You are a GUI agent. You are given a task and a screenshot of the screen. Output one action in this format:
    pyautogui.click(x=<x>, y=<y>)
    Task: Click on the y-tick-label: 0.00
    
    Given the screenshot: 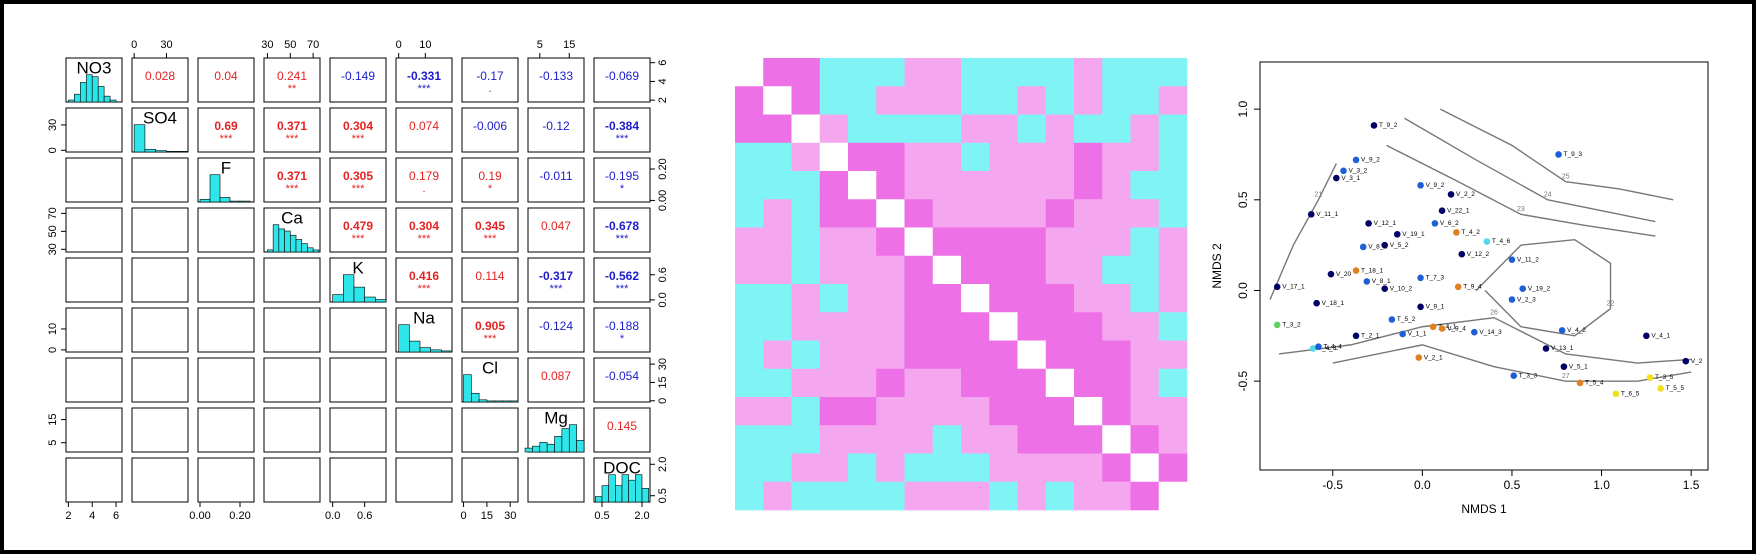 What is the action you would take?
    pyautogui.click(x=663, y=200)
    